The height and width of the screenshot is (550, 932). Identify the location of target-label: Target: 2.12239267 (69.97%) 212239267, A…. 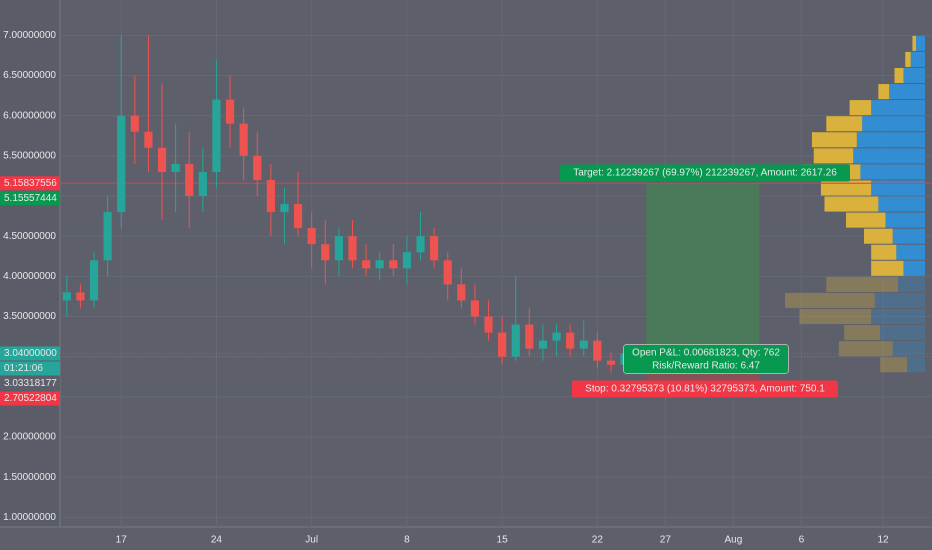
(705, 173).